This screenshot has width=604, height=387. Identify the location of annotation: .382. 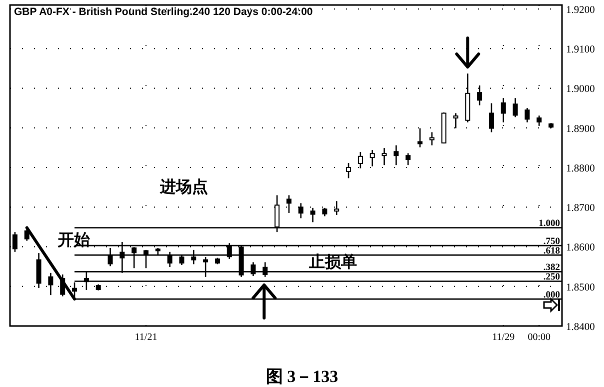
(551, 268).